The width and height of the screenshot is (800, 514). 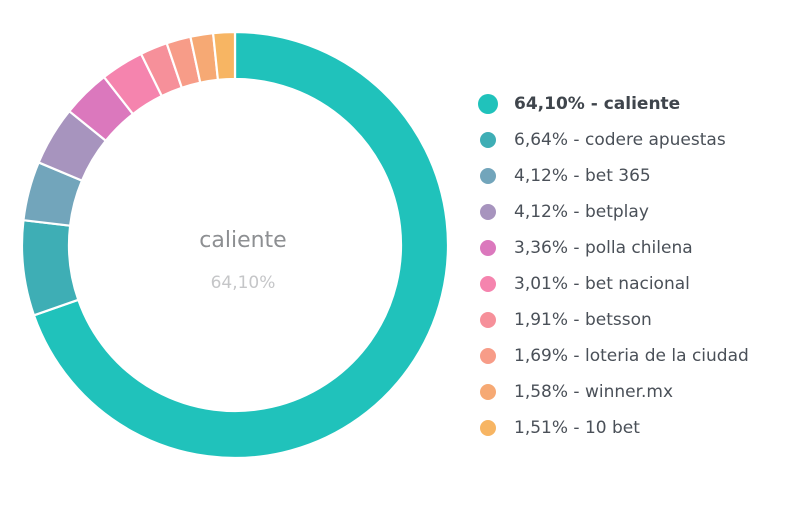 What do you see at coordinates (637, 284) in the screenshot?
I see `legend-label: bet nacional` at bounding box center [637, 284].